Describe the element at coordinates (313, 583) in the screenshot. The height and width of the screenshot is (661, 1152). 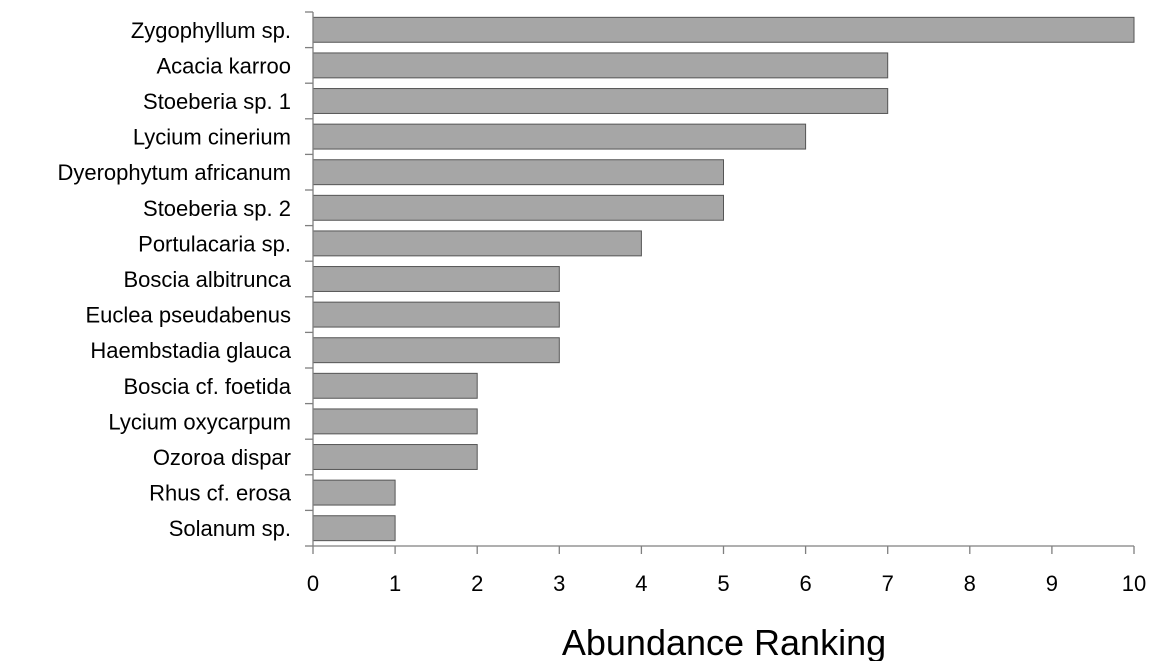
I see `x-tick-label: 0` at that location.